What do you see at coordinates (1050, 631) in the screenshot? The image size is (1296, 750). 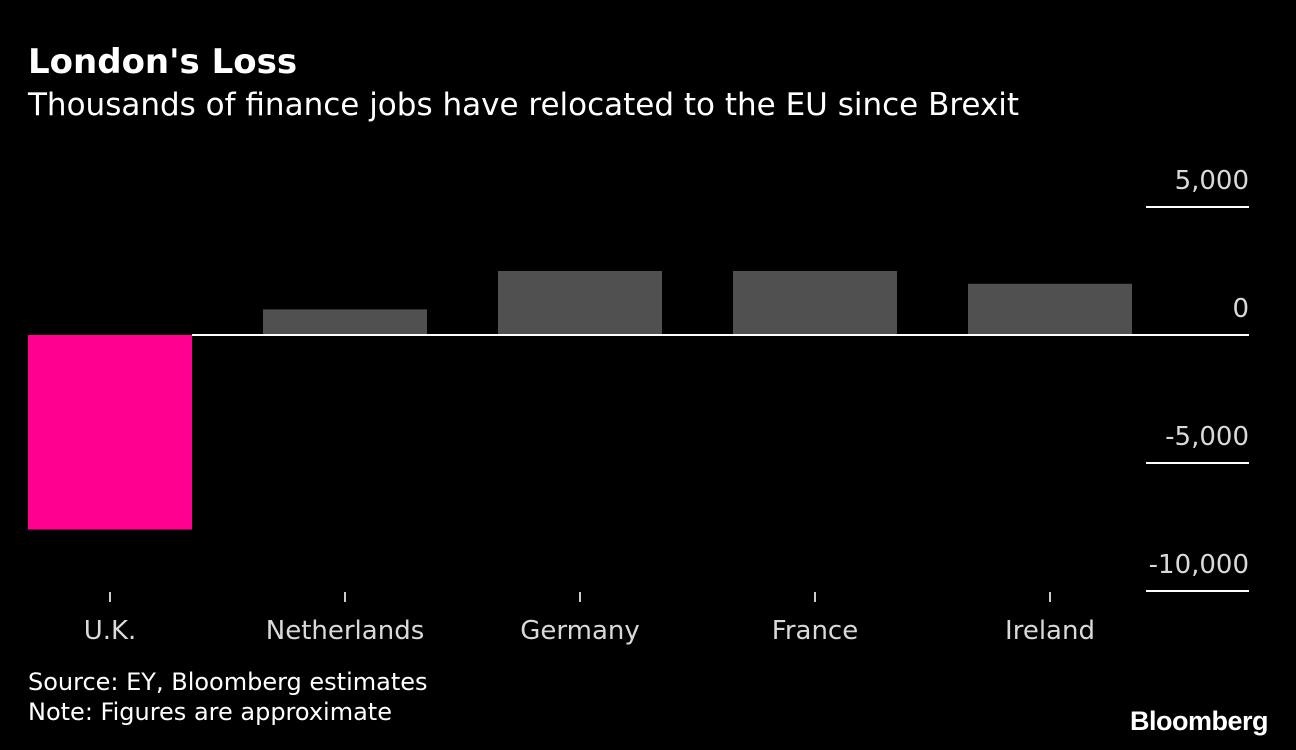 I see `x-tick-label-ireland: Ireland` at bounding box center [1050, 631].